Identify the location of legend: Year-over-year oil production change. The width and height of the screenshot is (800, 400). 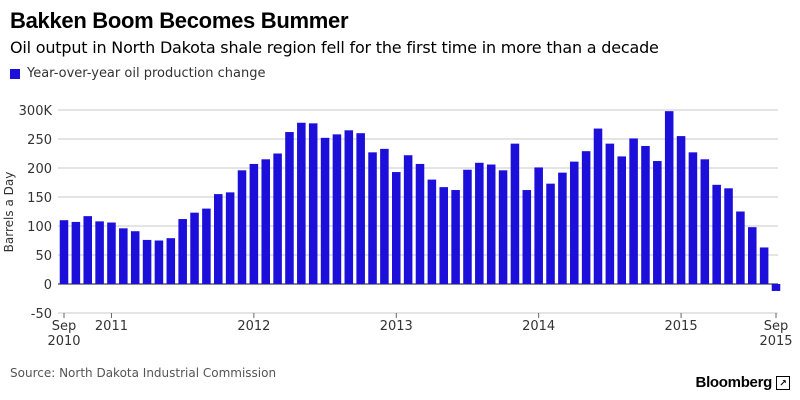
(137, 73).